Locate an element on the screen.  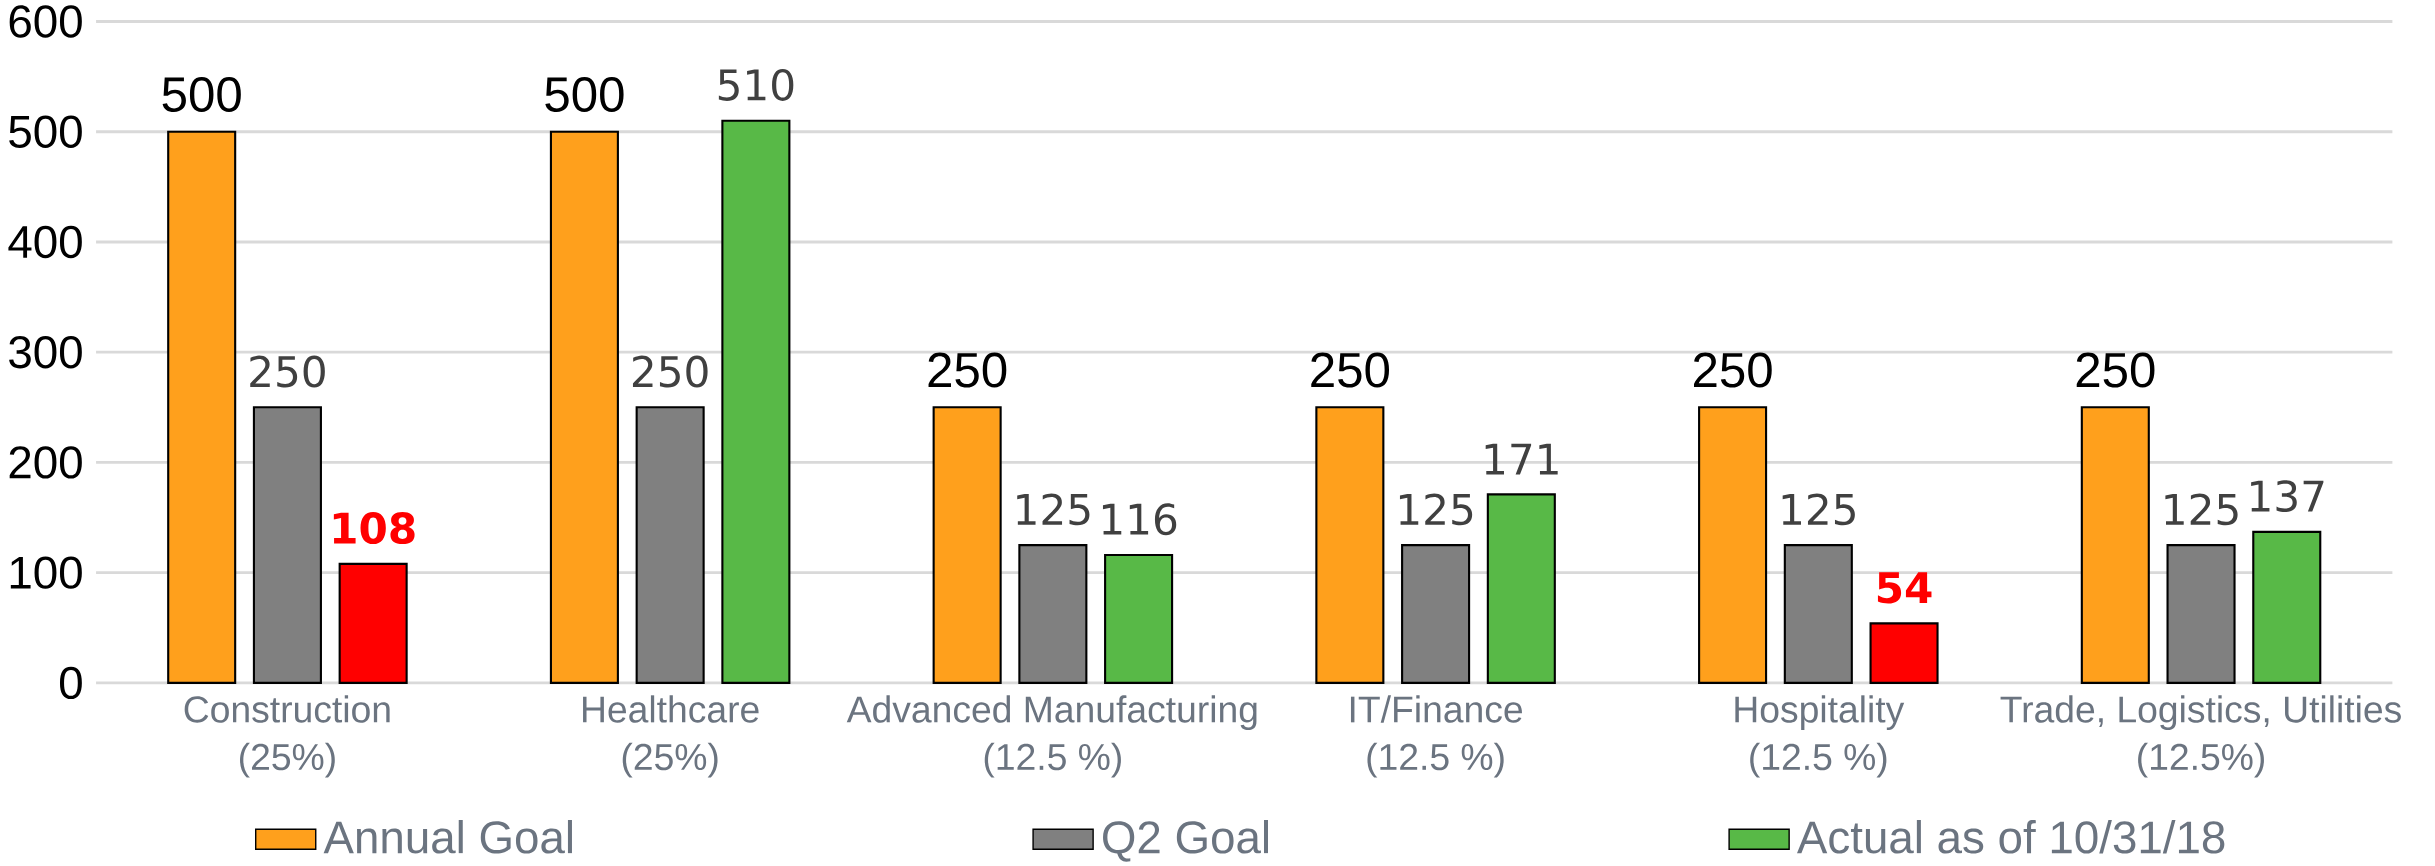
legend-label: Q2 Goal is located at coordinates (1186, 840).